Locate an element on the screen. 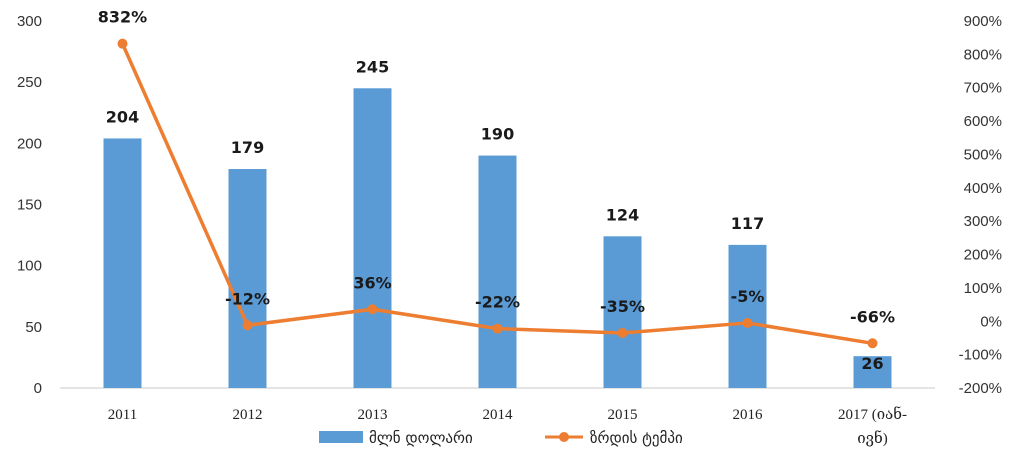 The height and width of the screenshot is (464, 1024). bar-data-label: 245 is located at coordinates (372, 66).